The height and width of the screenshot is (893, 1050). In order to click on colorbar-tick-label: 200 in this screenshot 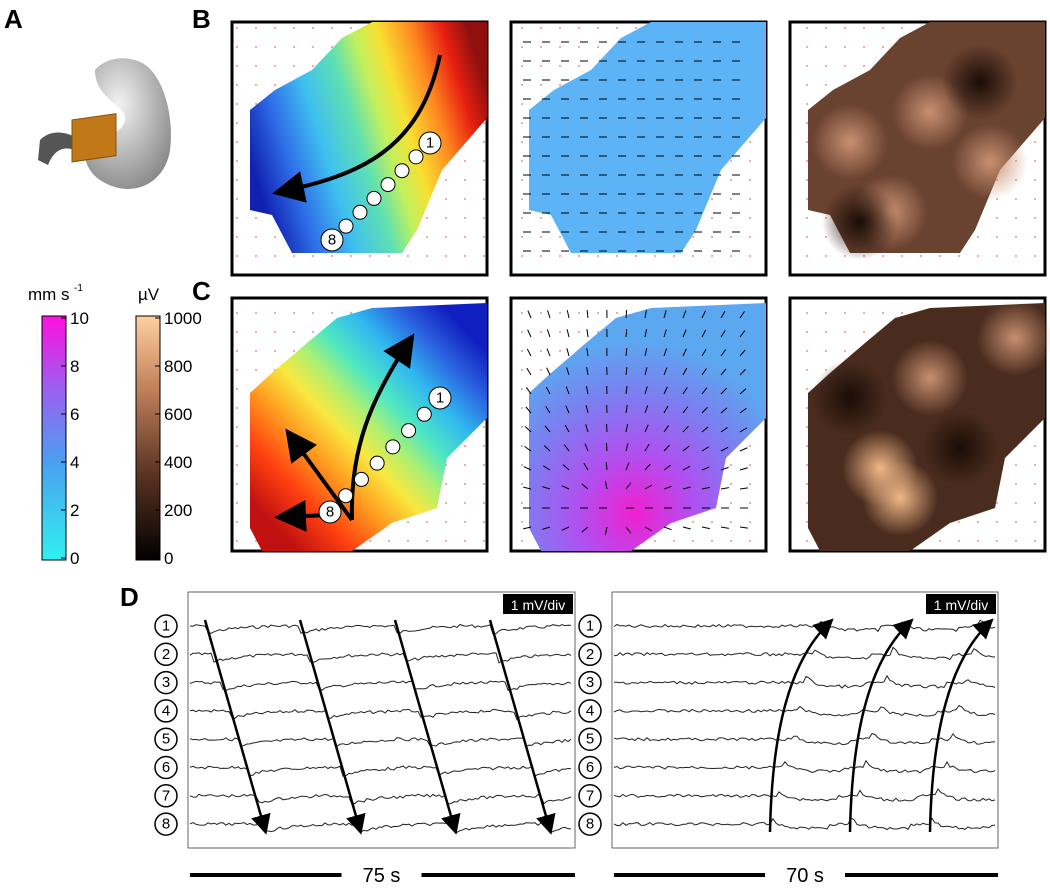, I will do `click(178, 510)`.